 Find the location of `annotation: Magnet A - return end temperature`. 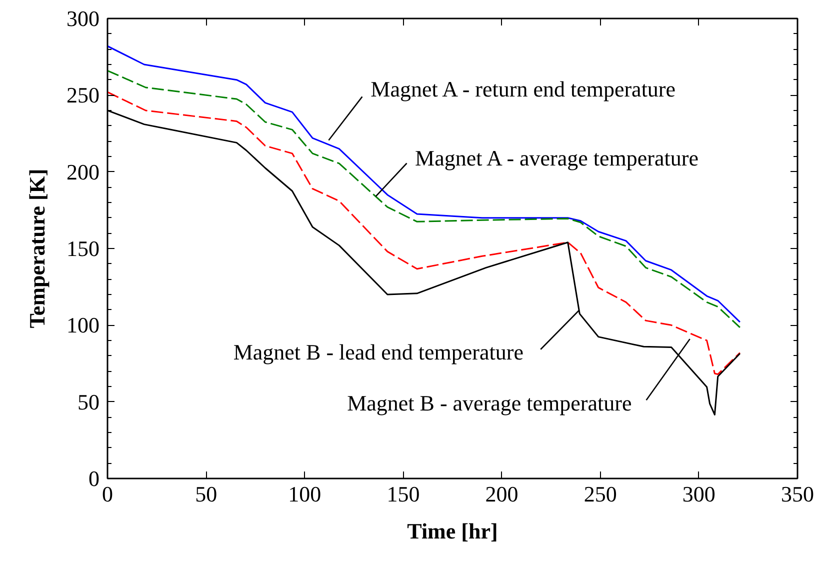

annotation: Magnet A - return end temperature is located at coordinates (523, 89).